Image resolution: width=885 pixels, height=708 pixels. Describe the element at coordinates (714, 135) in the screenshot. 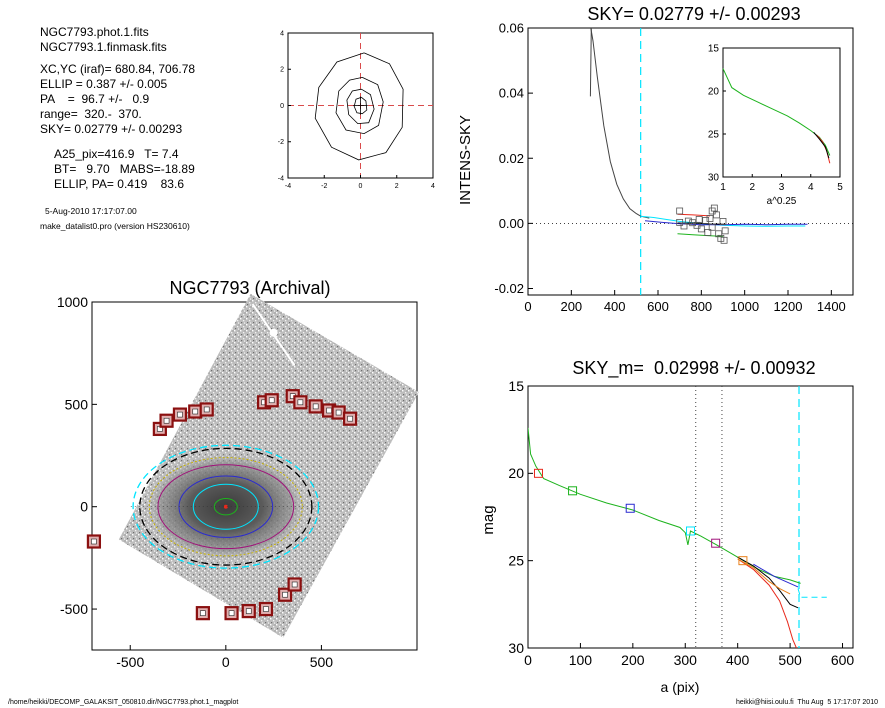

I see `inset-ytick-label: 25` at that location.